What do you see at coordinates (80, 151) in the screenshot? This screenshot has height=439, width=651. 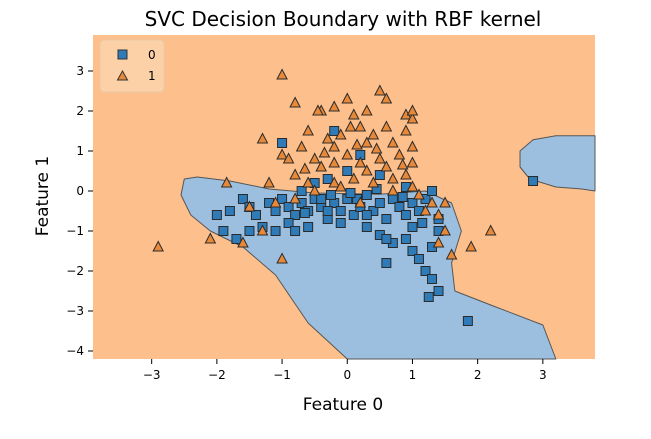 I see `y-tick-label: 1` at bounding box center [80, 151].